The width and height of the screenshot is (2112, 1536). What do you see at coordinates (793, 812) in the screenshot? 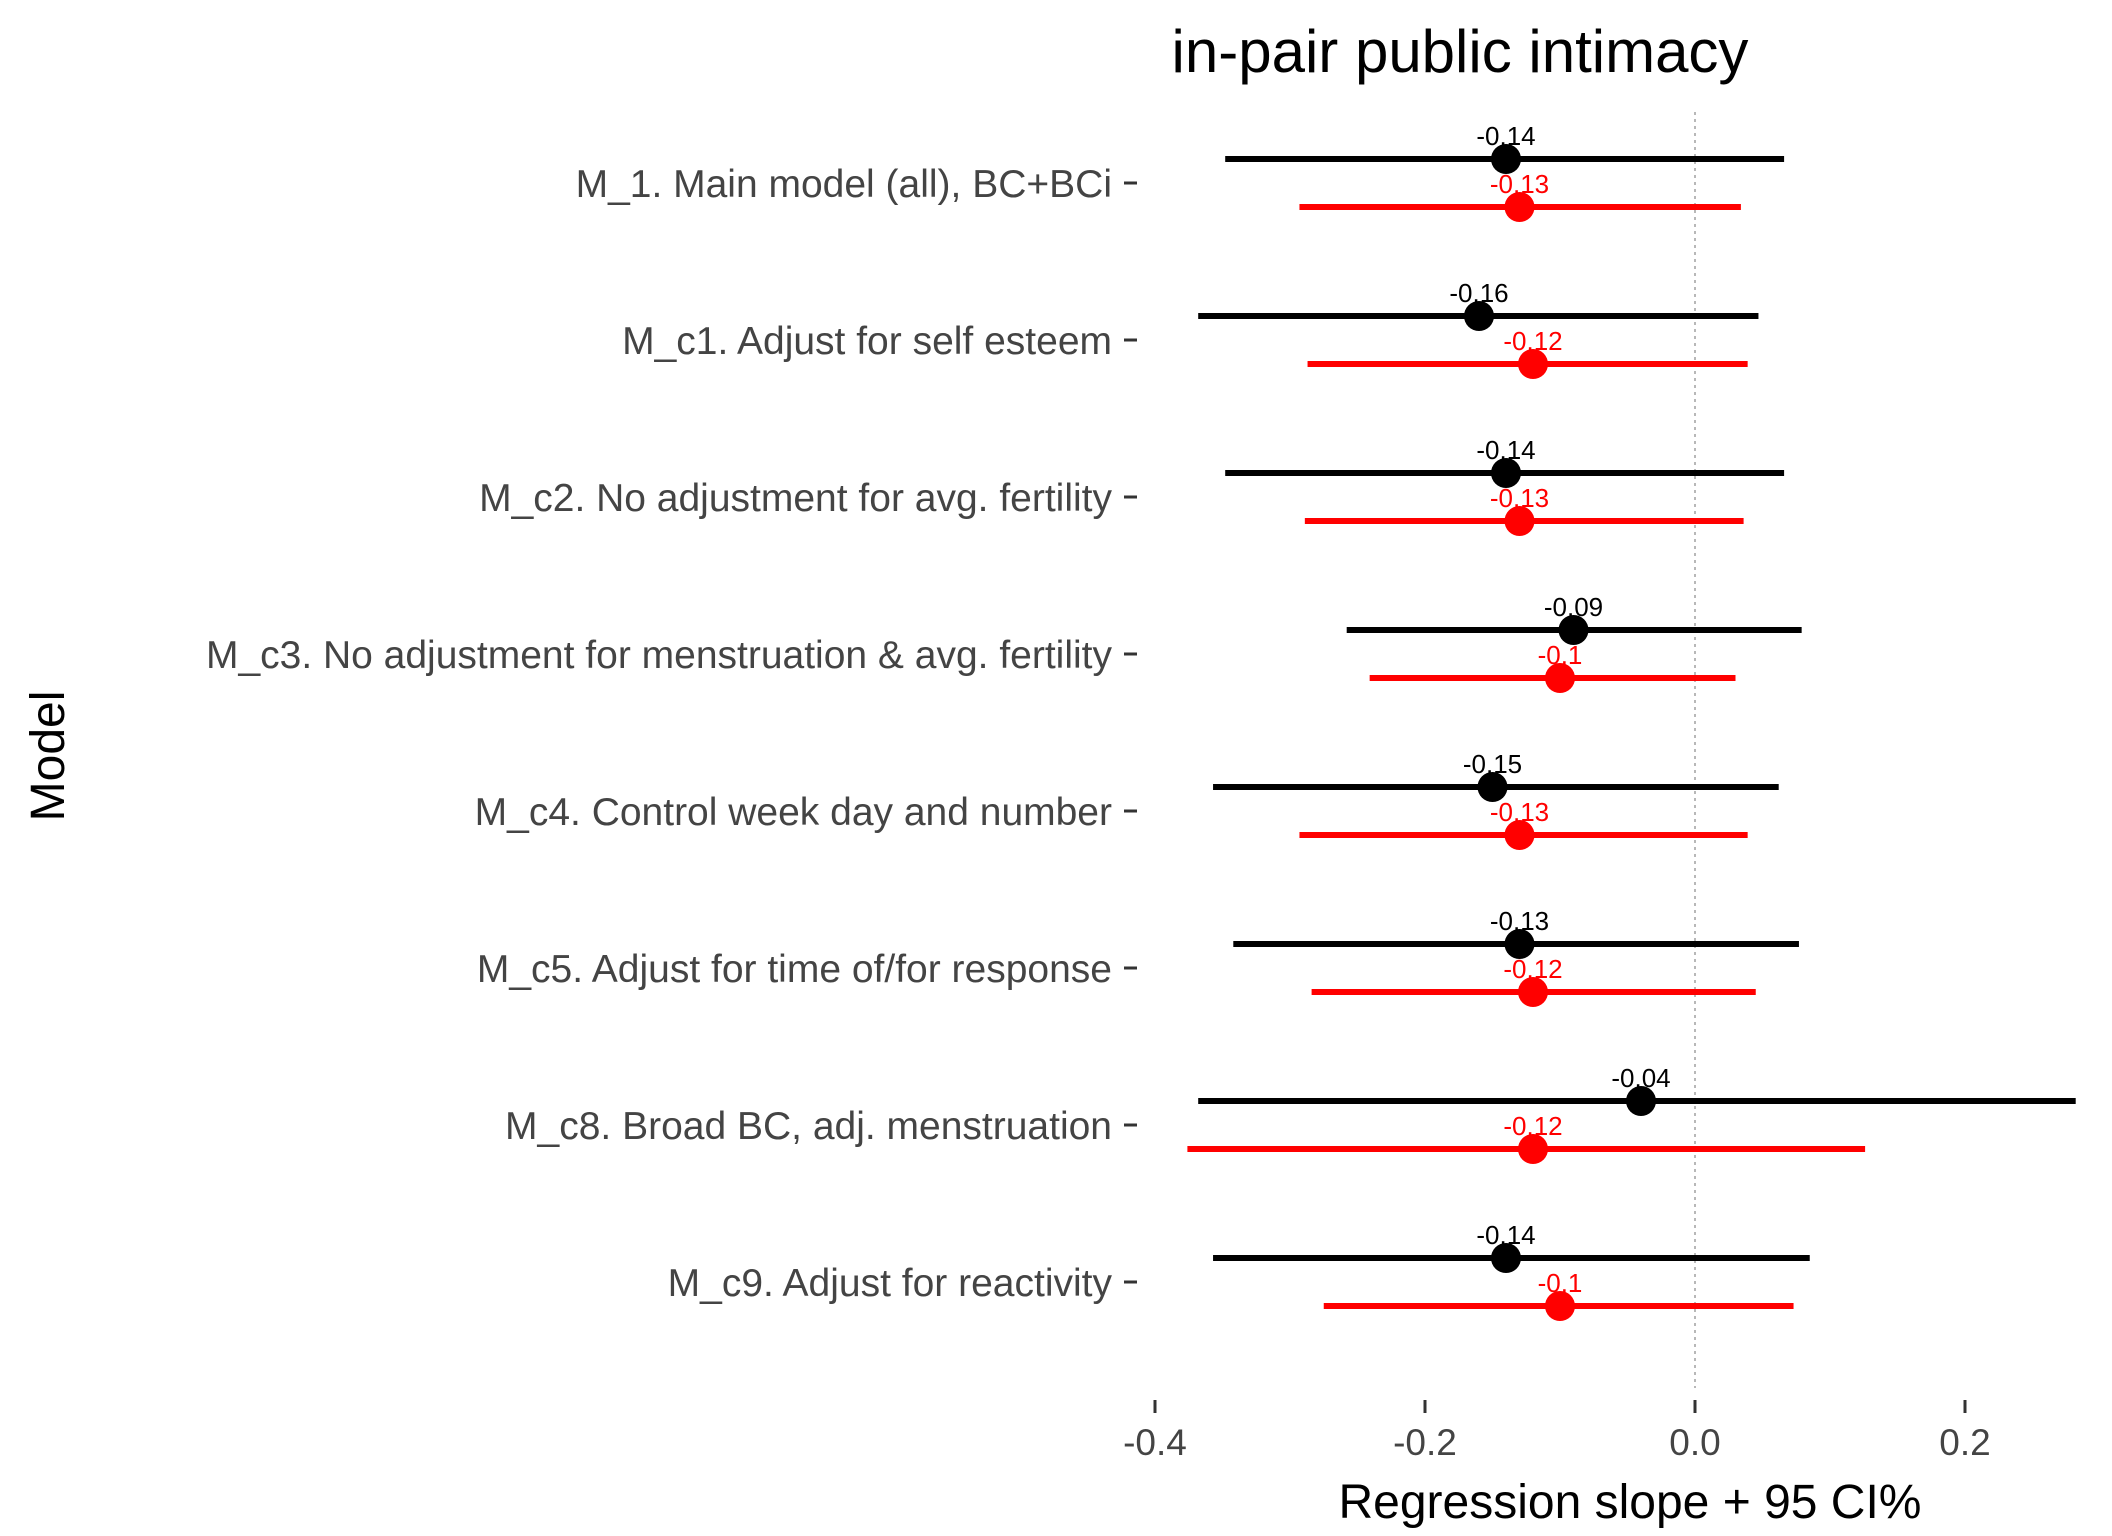
I see `y-tick-label: M_c4. Control week day and number` at bounding box center [793, 812].